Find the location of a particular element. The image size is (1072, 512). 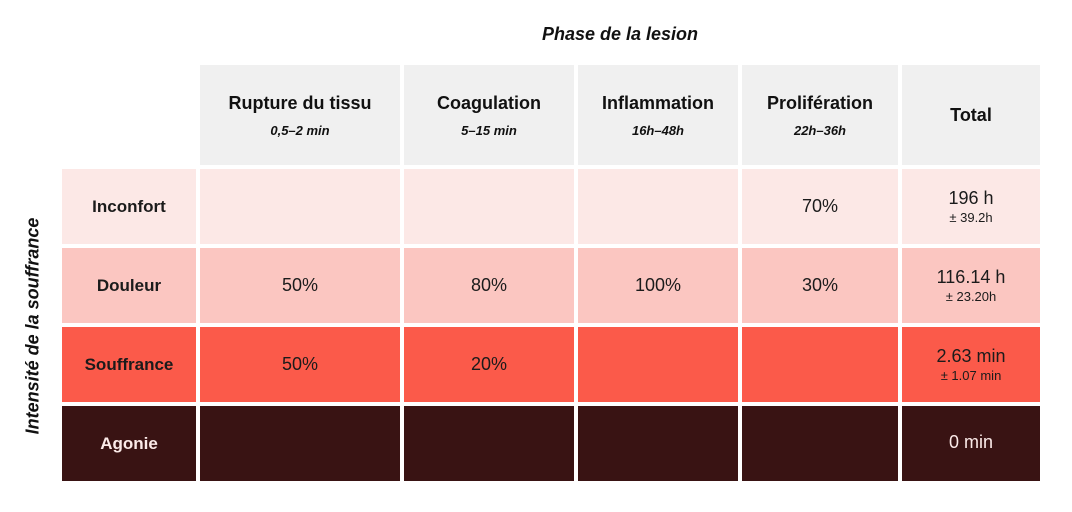

column-header-label: Prolifération is located at coordinates (819, 102).